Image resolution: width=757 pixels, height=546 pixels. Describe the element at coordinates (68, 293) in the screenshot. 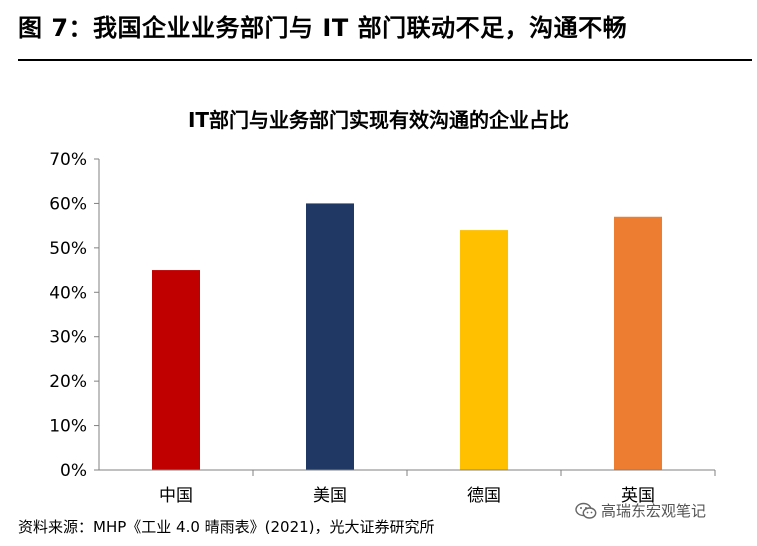

I see `y-tick-label: 40%` at that location.